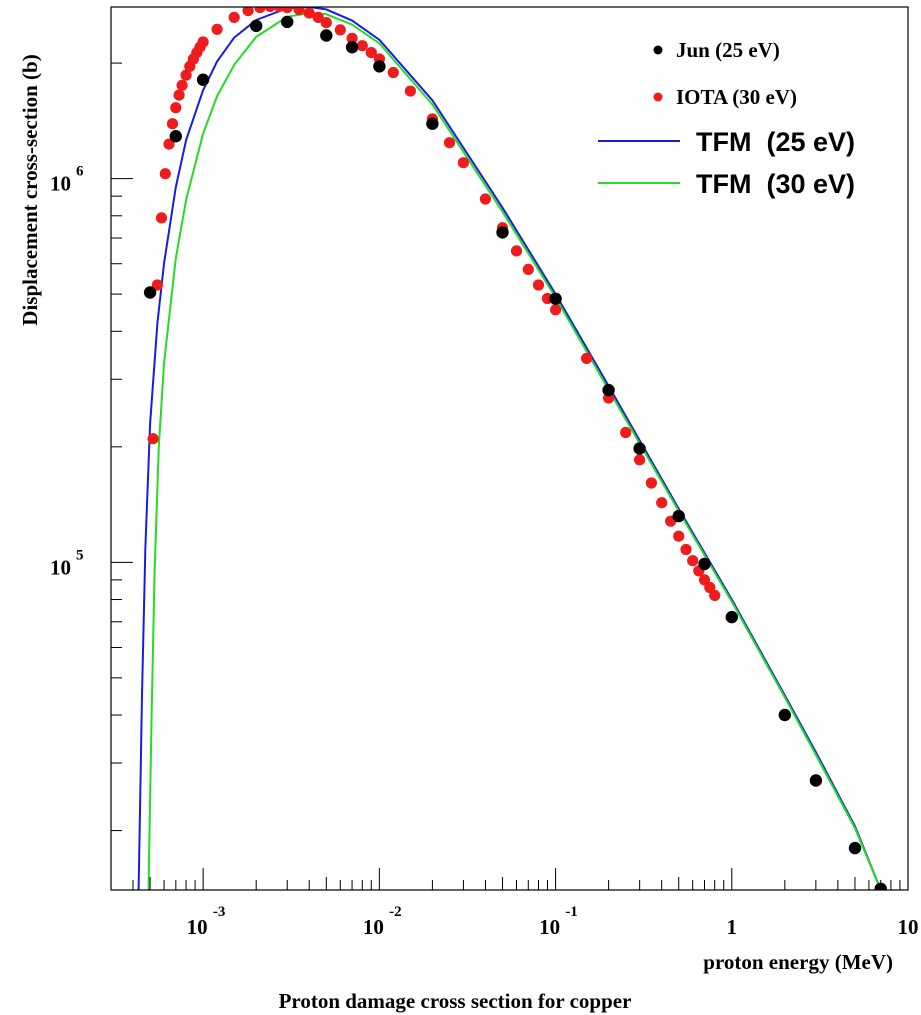 This screenshot has height=1015, width=921. I want to click on legend-entry-1: IOTA (30 eV), so click(725, 97).